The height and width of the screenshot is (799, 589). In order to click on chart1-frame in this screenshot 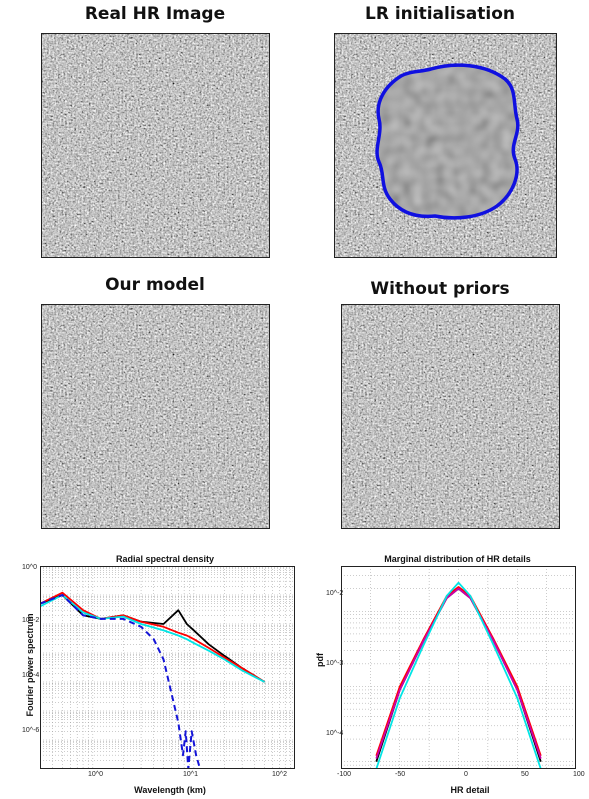, I will do `click(167, 667)`.